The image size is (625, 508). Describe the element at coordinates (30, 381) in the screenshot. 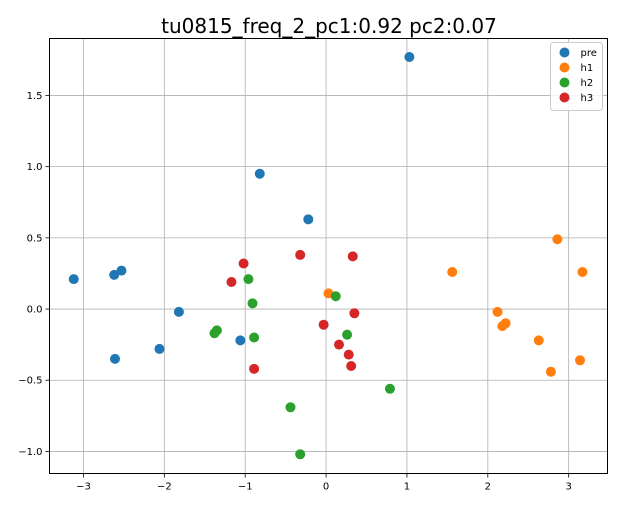

I see `y-tick-label: −0.5` at that location.